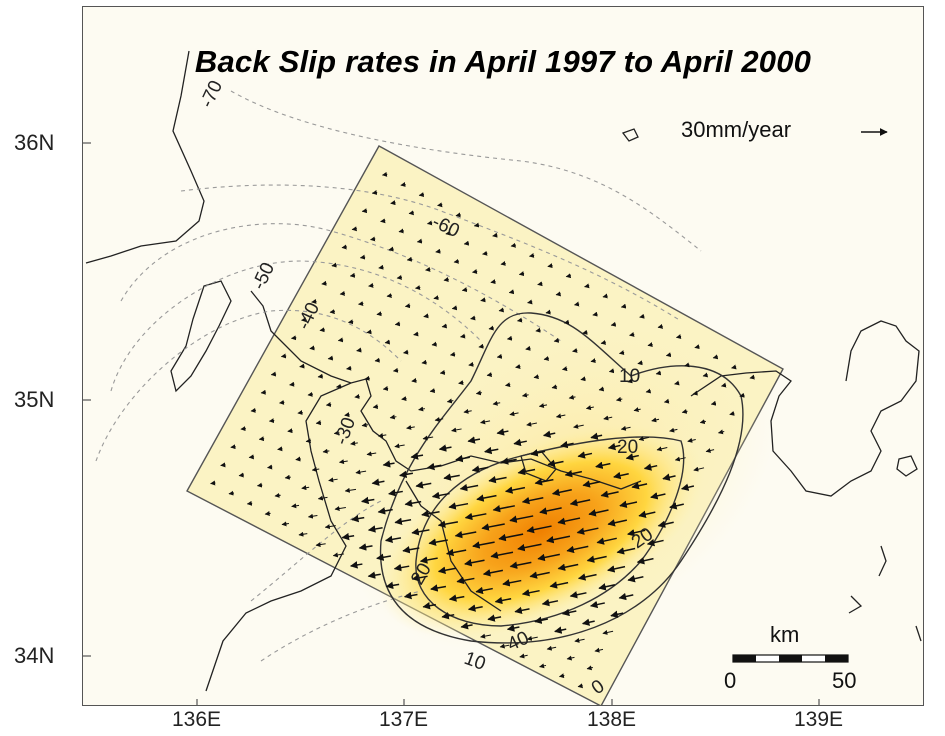  Describe the element at coordinates (263, 276) in the screenshot. I see `contour-label: -50` at that location.